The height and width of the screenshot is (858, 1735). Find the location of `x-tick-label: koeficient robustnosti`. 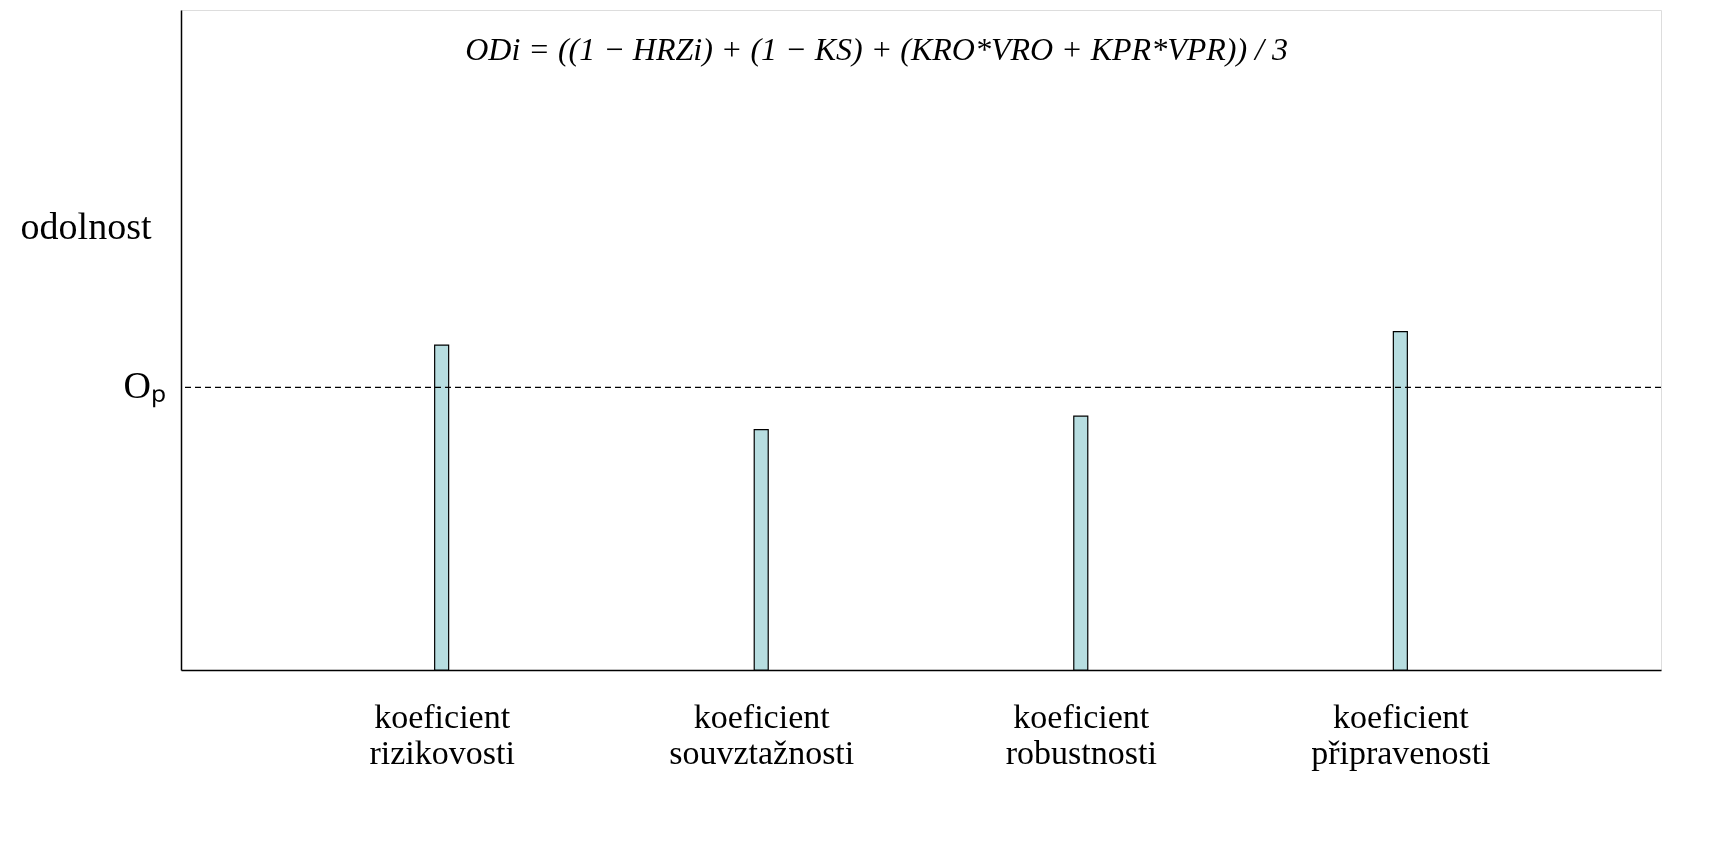

x-tick-label: koeficient robustnosti is located at coordinates (1081, 734).